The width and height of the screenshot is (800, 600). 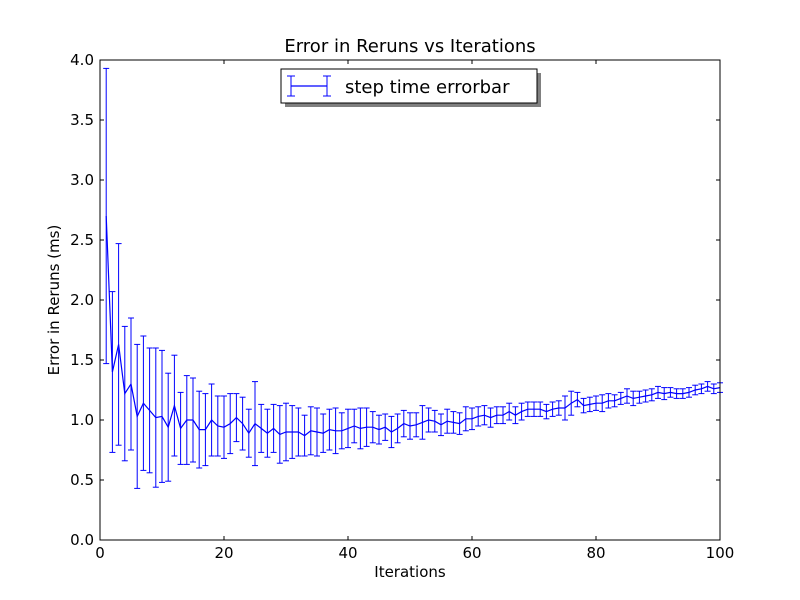 What do you see at coordinates (409, 46) in the screenshot?
I see `chart-title: Error in Reruns vs Iterations` at bounding box center [409, 46].